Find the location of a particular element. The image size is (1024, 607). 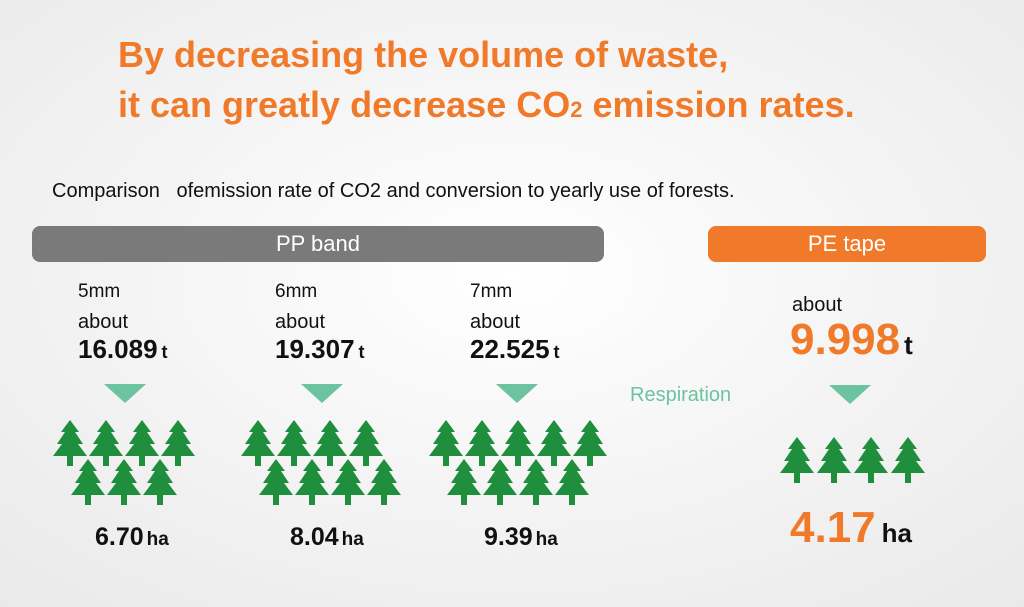

pp-band-label: PP band is located at coordinates (318, 243).